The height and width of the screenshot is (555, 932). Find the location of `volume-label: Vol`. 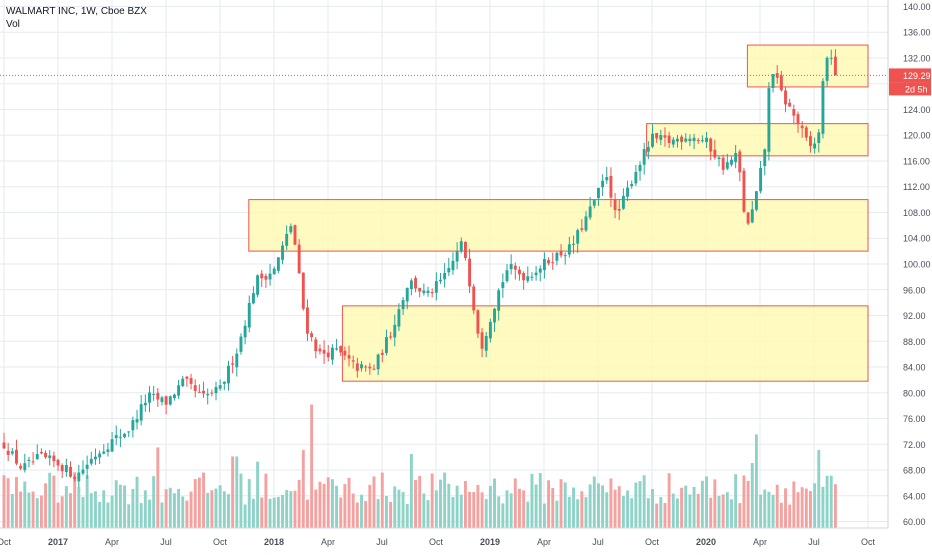

volume-label: Vol is located at coordinates (13, 24).